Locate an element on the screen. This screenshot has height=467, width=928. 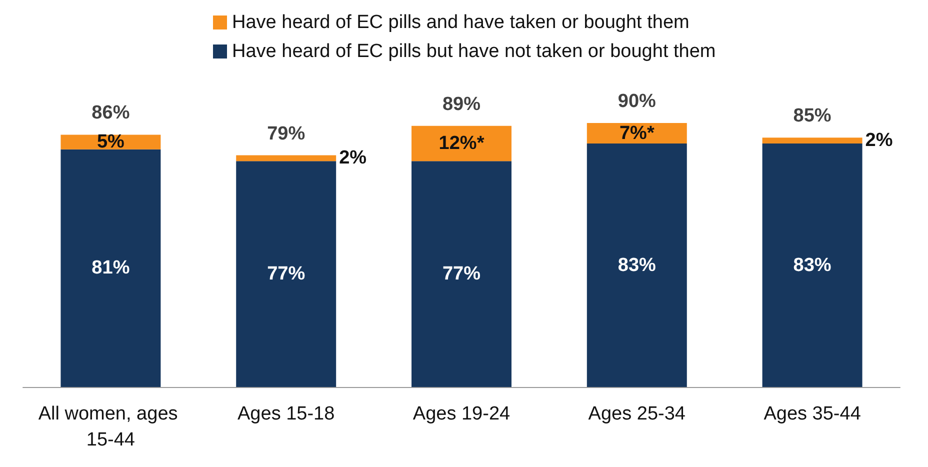
data-label: 5% is located at coordinates (110, 142).